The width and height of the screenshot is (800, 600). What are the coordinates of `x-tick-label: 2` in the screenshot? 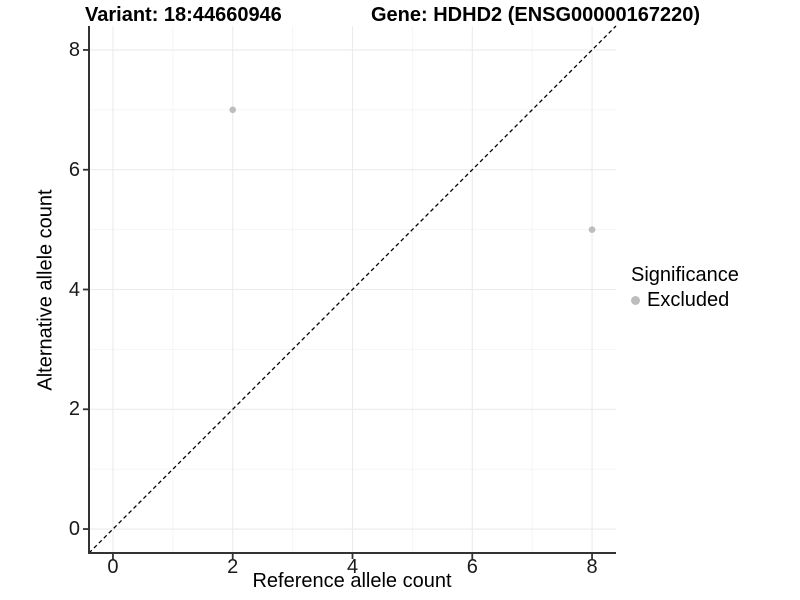 It's located at (233, 567).